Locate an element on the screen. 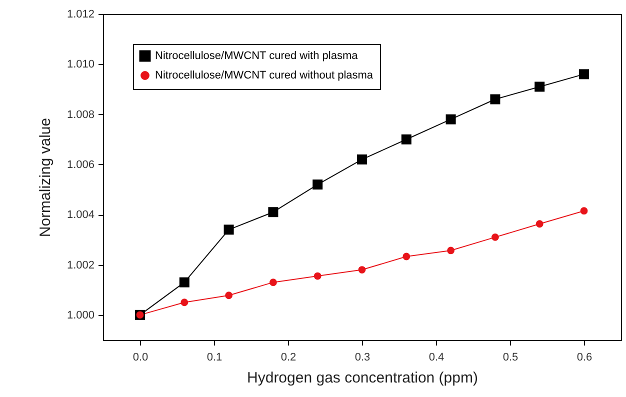  x-tick-label: 0.0 is located at coordinates (140, 358).